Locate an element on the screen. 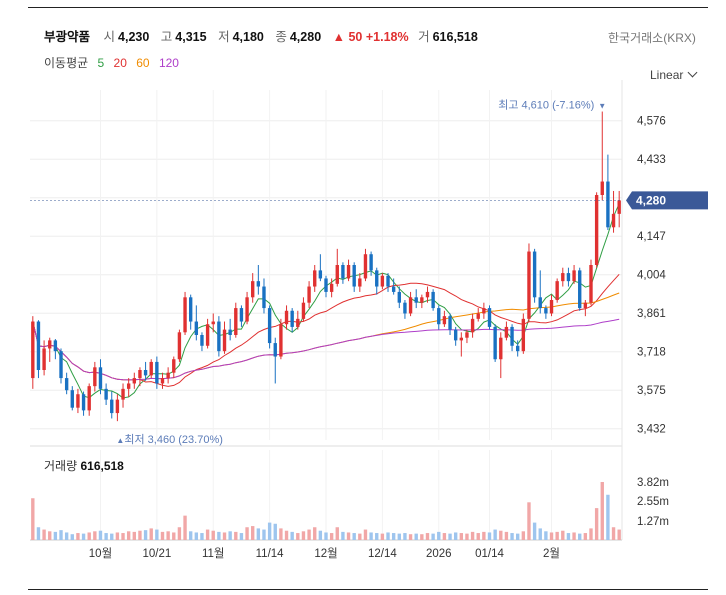 The width and height of the screenshot is (726, 595). top-border is located at coordinates (368, 7).